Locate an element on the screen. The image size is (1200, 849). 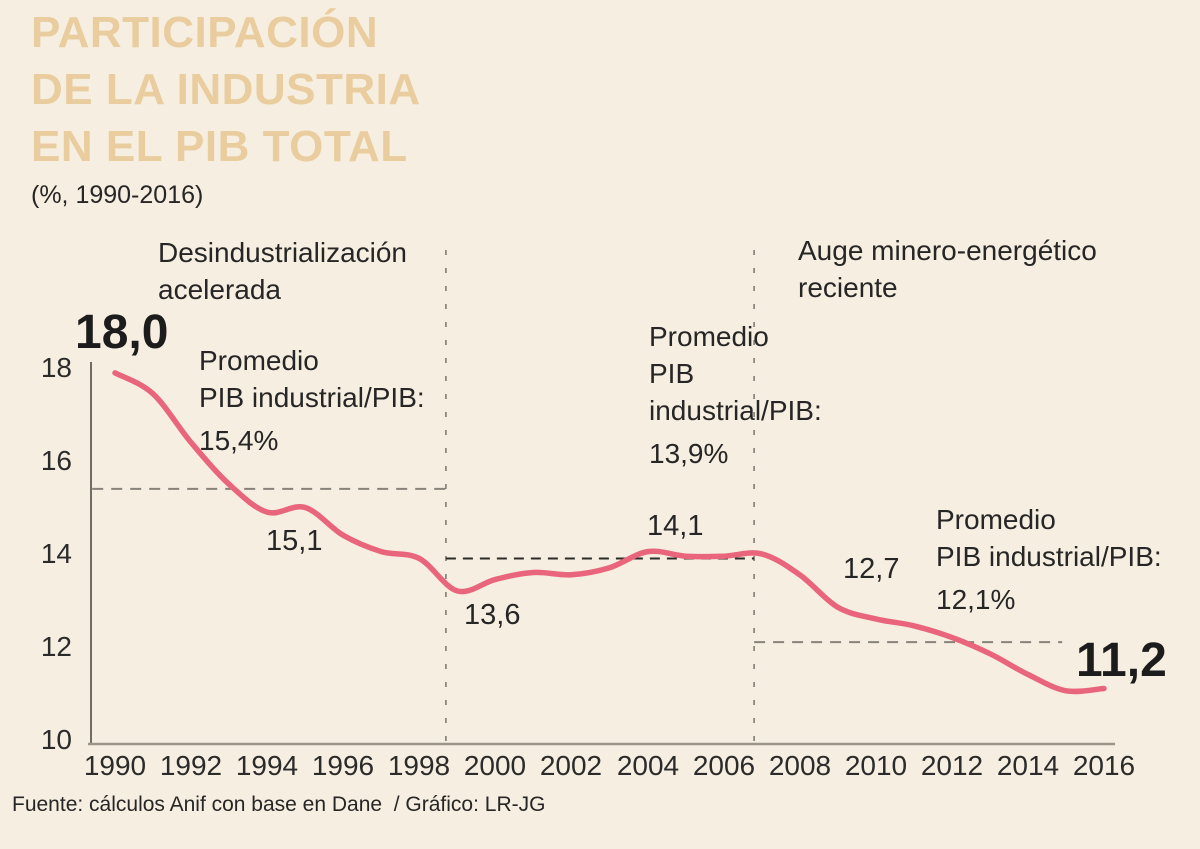
x-tick-label-2002: 2002 is located at coordinates (571, 765).